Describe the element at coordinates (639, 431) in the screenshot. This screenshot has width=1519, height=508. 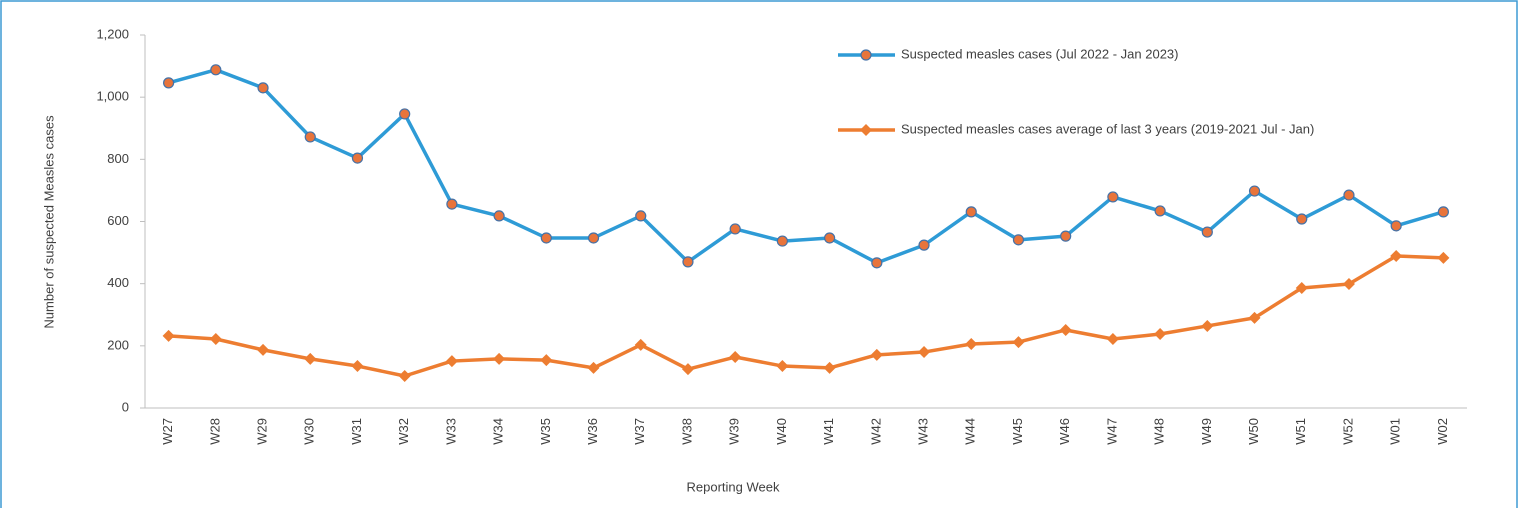
I see `x-tick-label: W37` at that location.